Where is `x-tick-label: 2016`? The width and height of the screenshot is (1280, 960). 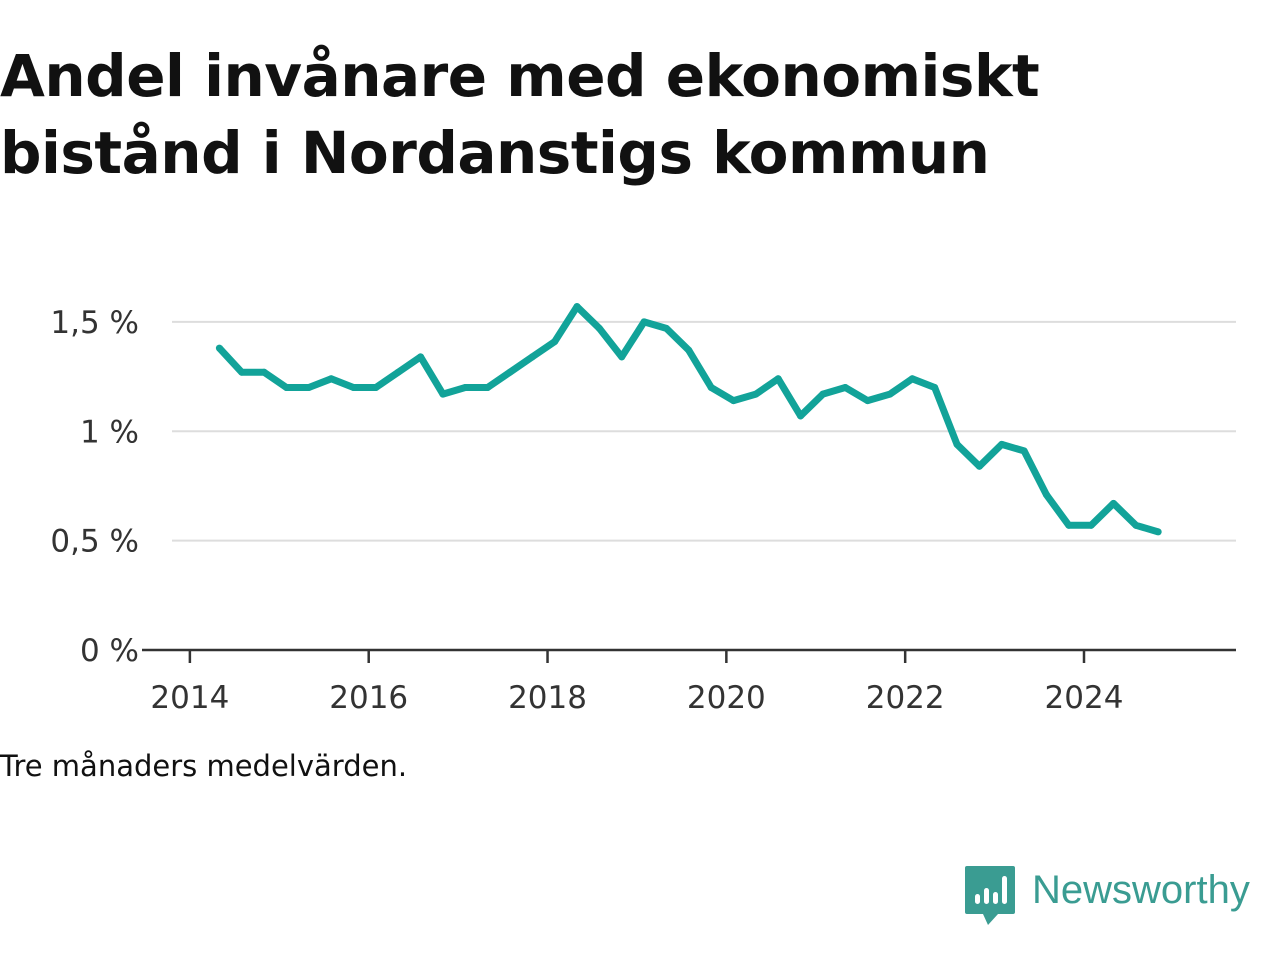
x-tick-label: 2016 is located at coordinates (368, 698).